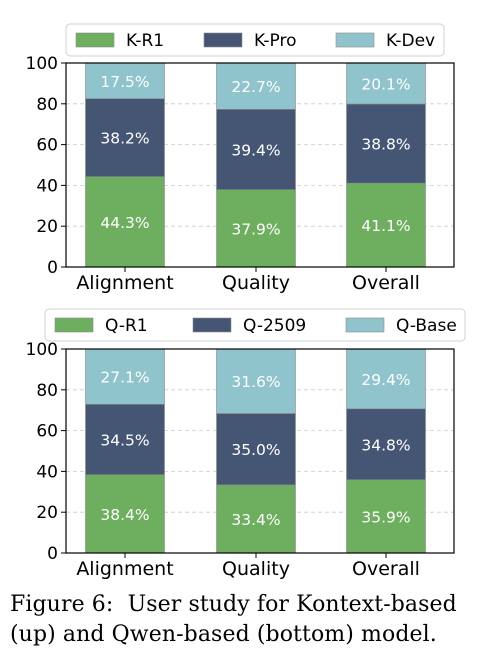 Image resolution: width=490 pixels, height=660 pixels. Describe the element at coordinates (145, 41) in the screenshot. I see `legend-label: K-R1` at that location.